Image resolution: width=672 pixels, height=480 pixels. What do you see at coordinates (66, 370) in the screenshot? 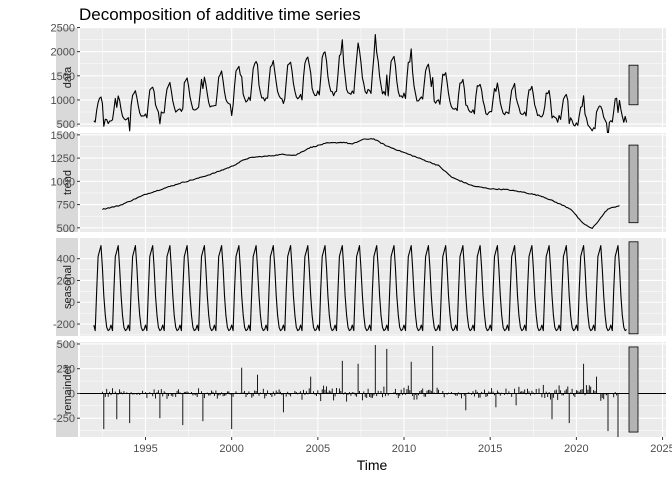
I see `y-tick-label-remainder: 250` at bounding box center [66, 370].